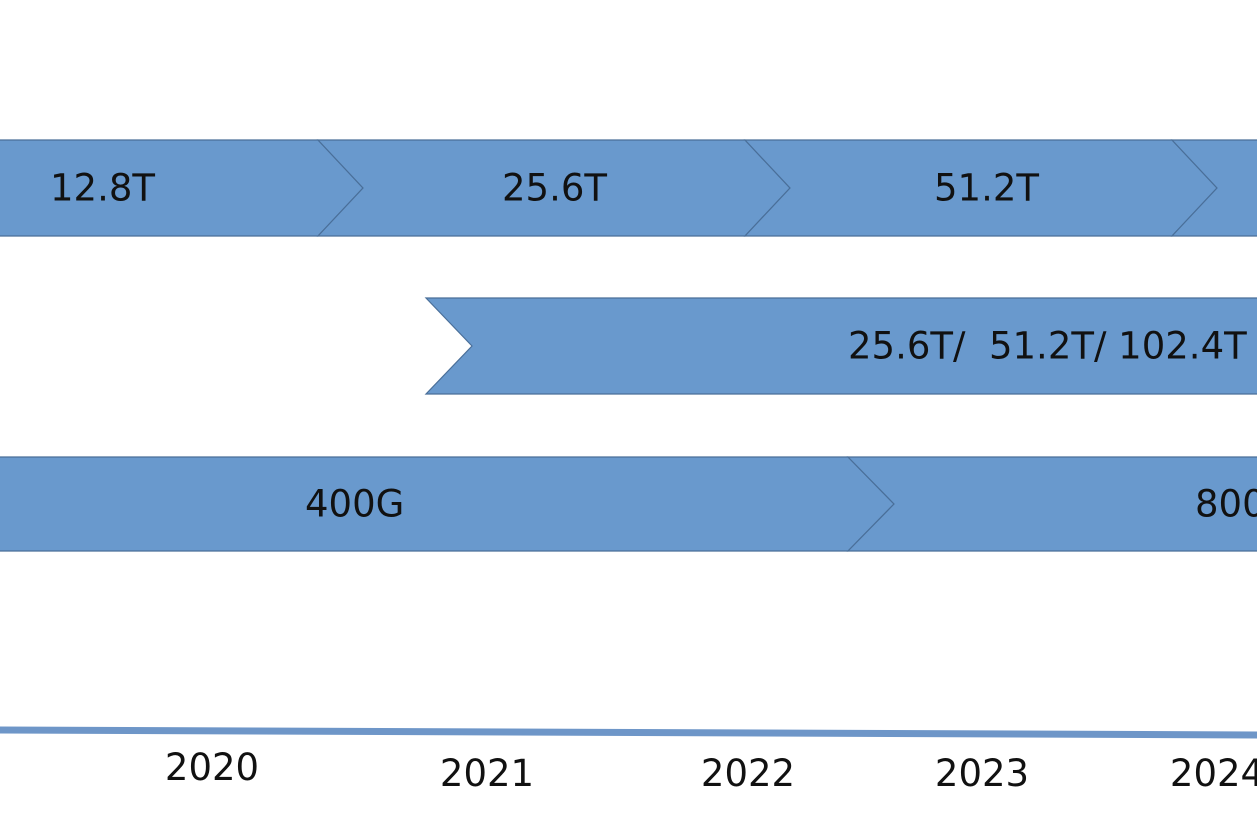 The height and width of the screenshot is (838, 1257). What do you see at coordinates (986, 188) in the screenshot?
I see `label-51-2t: 51.2T` at bounding box center [986, 188].